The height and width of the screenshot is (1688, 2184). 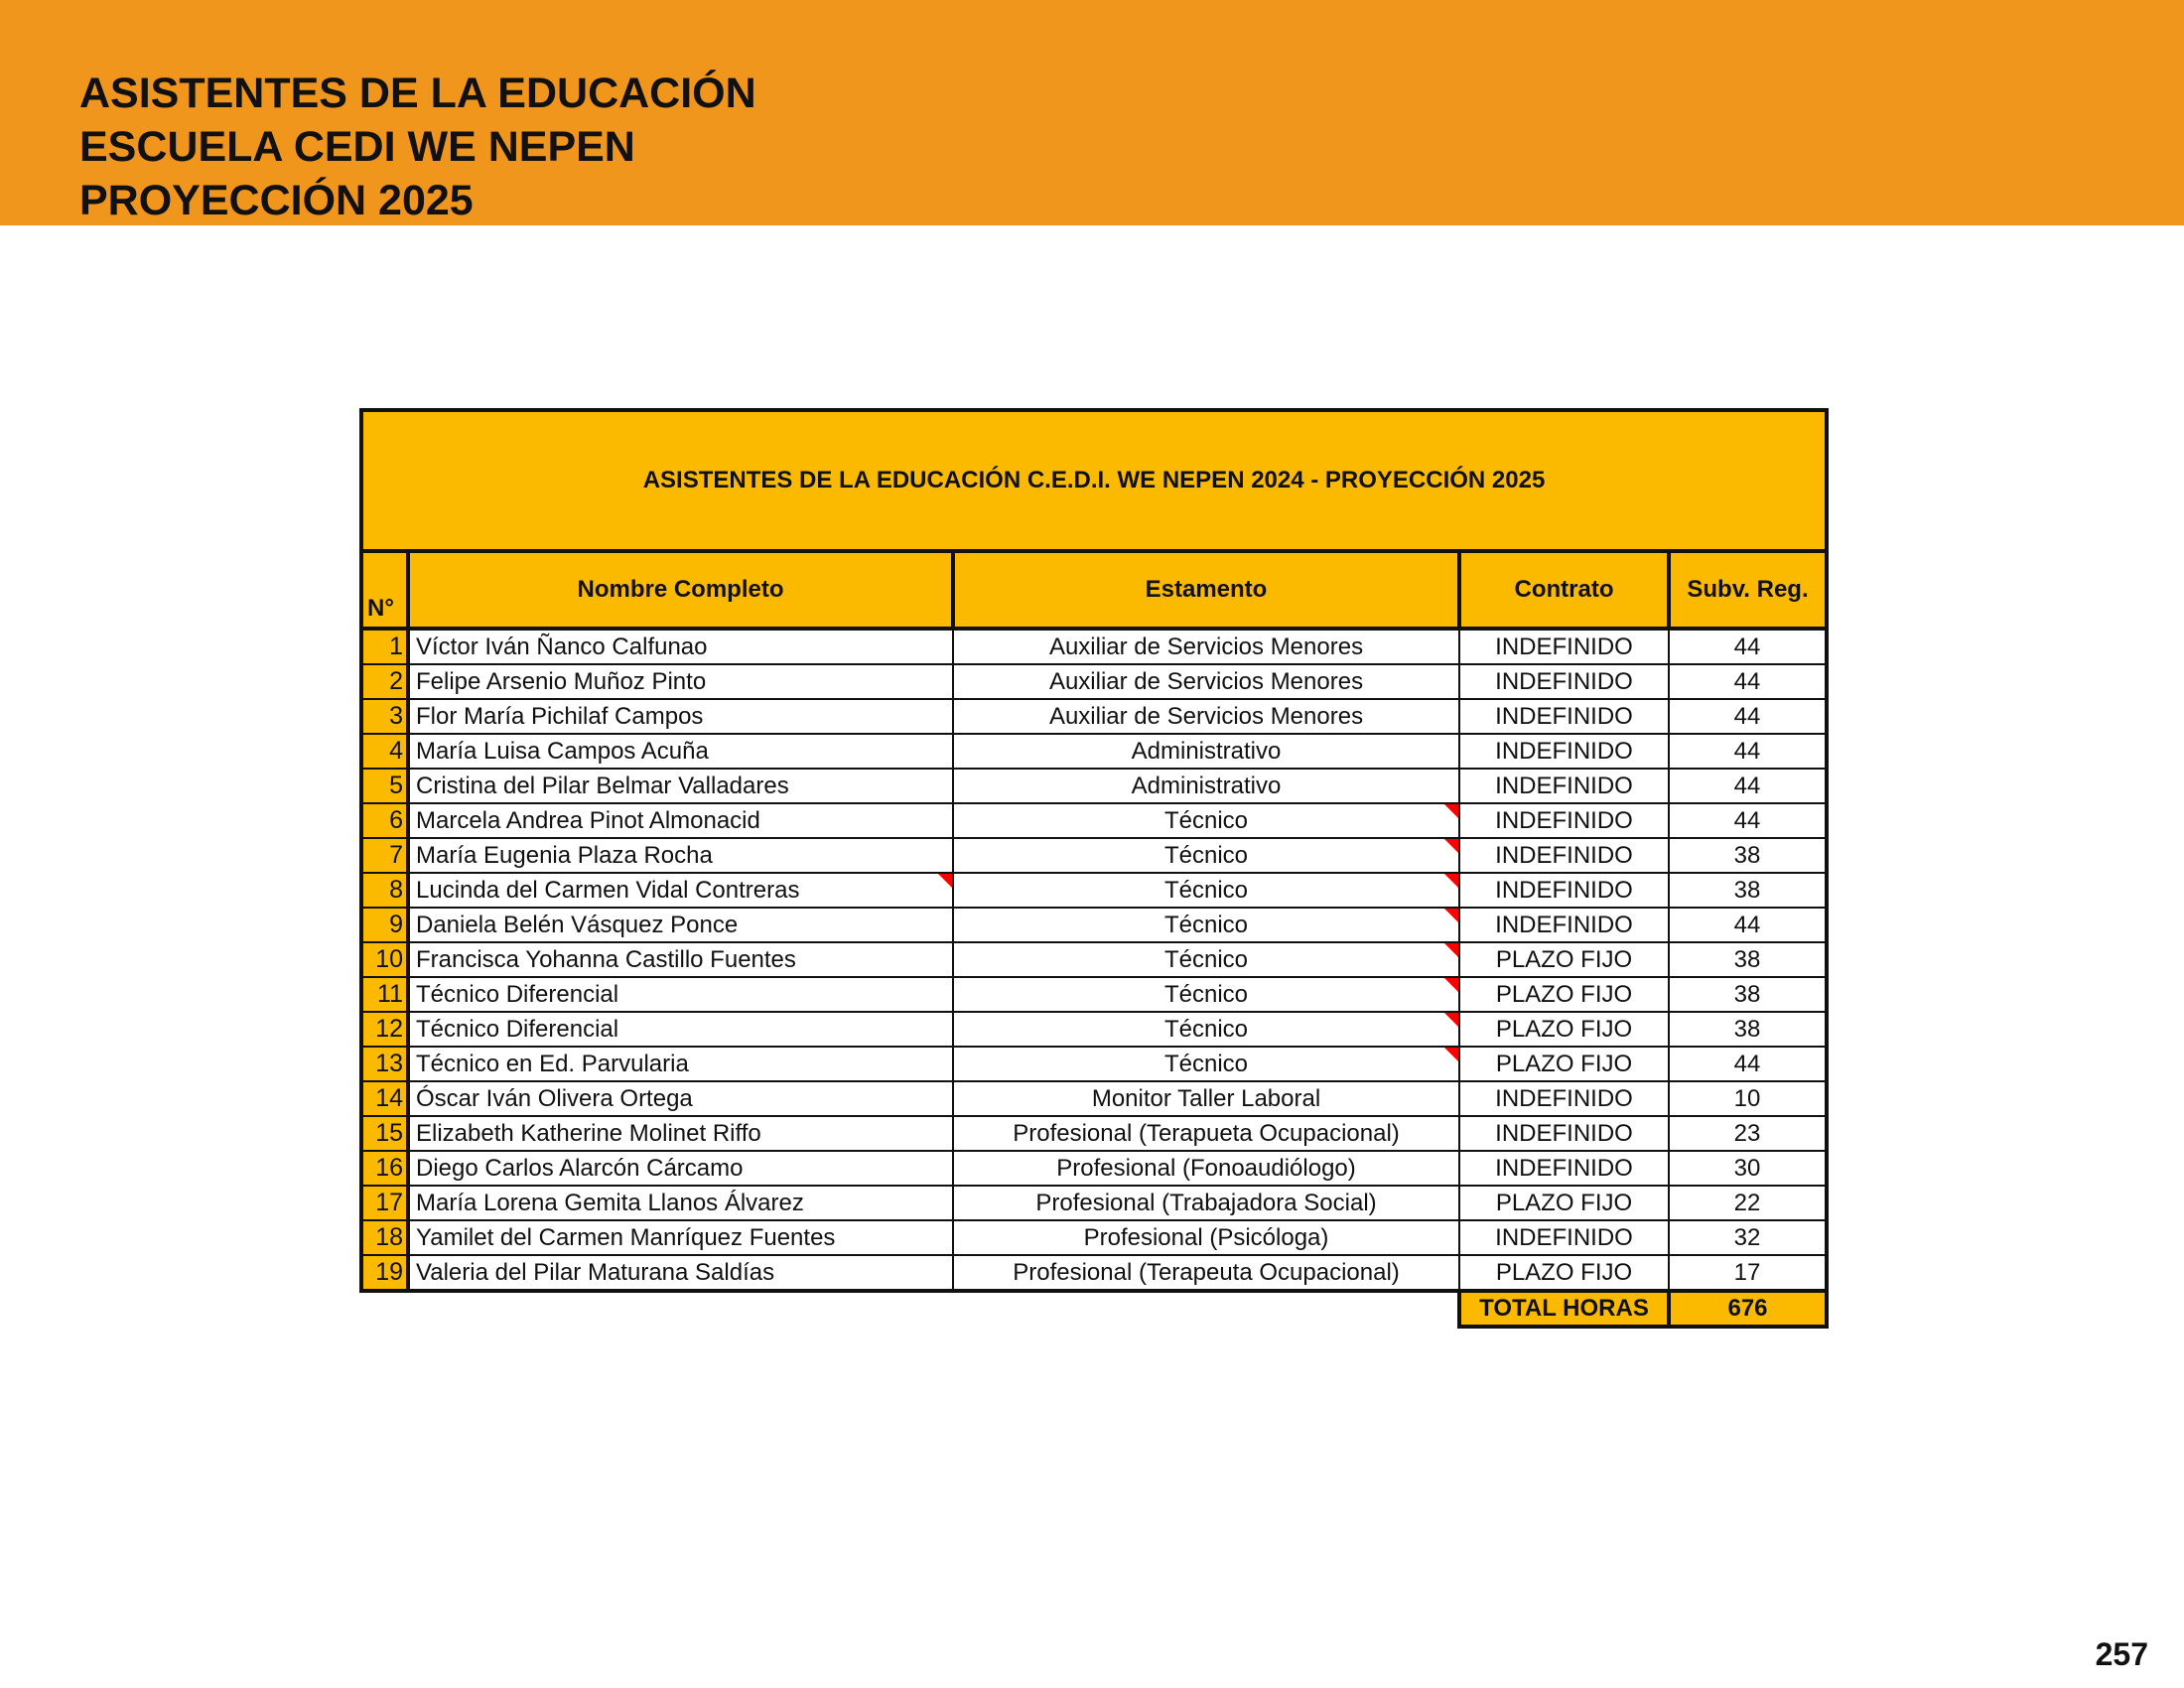 What do you see at coordinates (384, 1133) in the screenshot?
I see `row-number: 15` at bounding box center [384, 1133].